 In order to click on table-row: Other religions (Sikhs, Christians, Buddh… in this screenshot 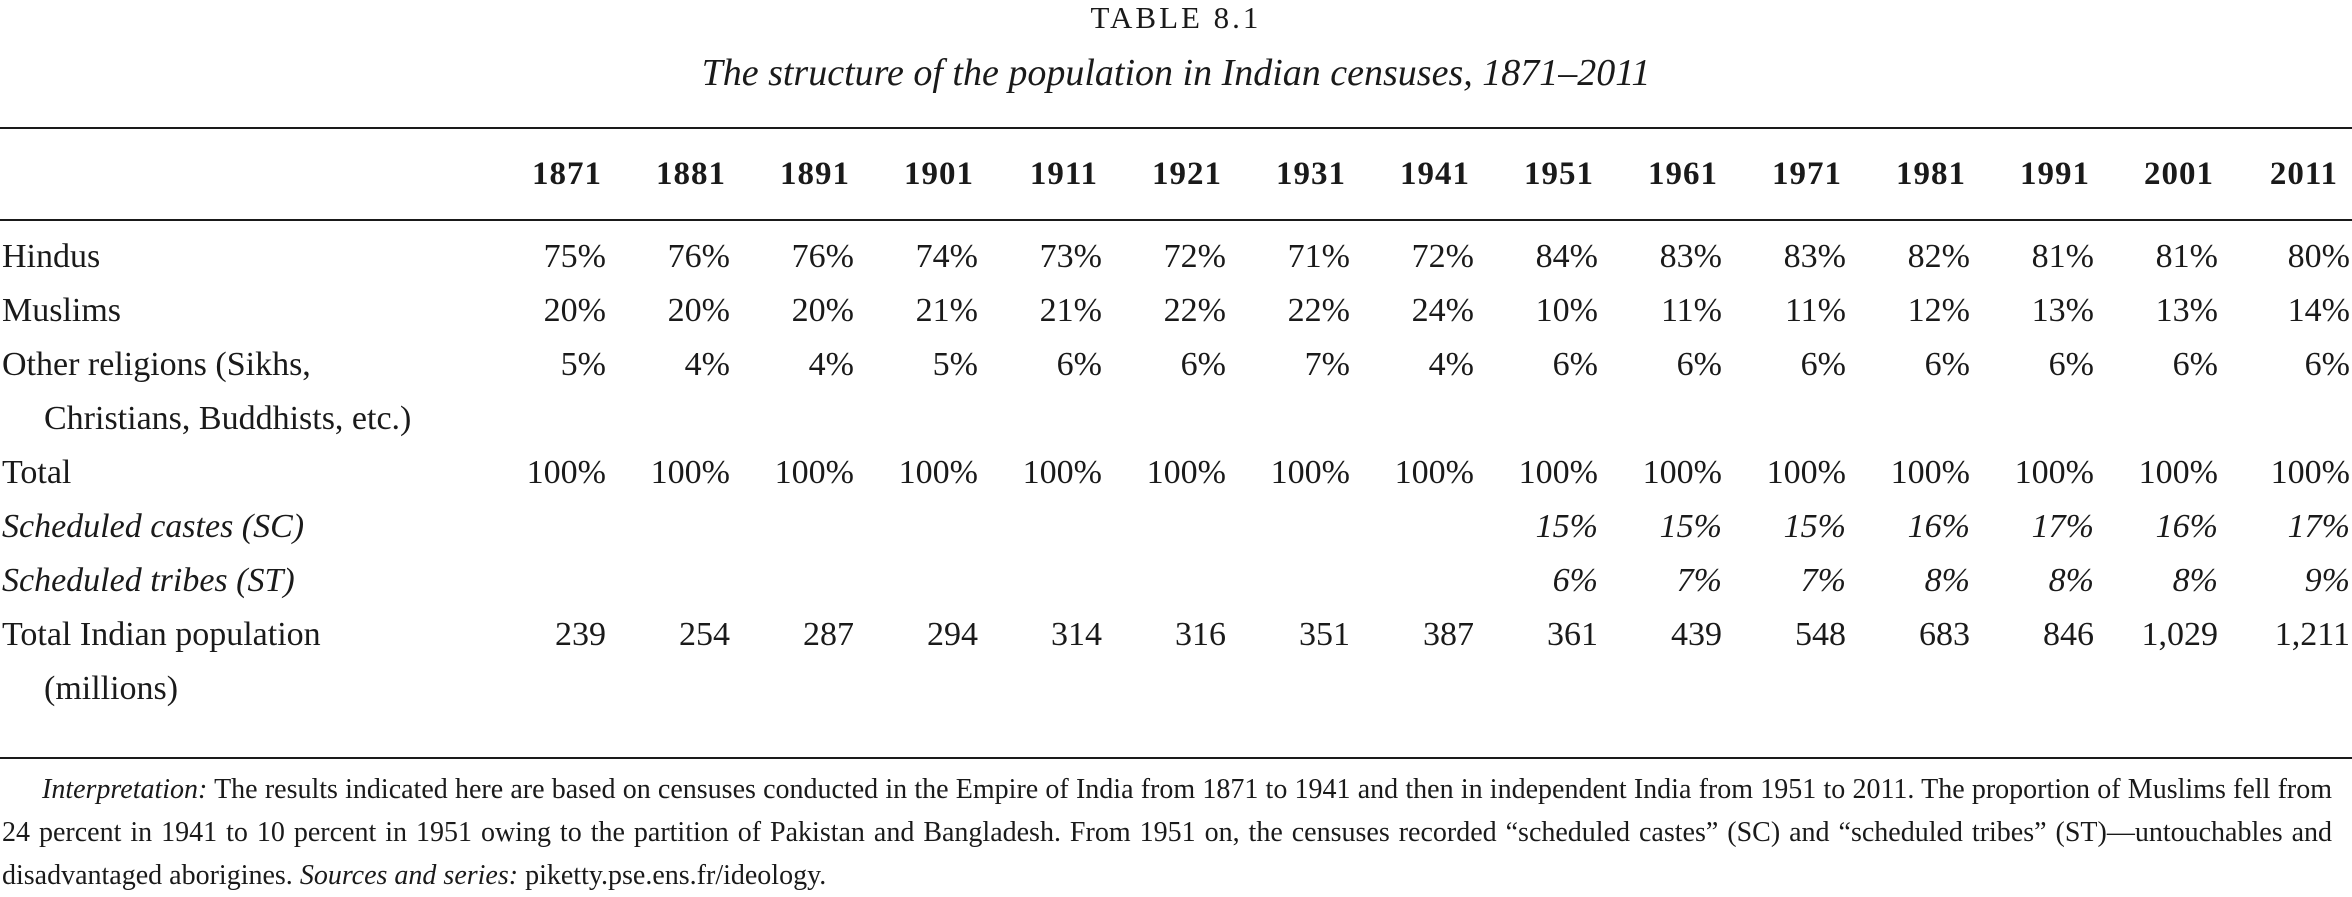, I will do `click(1176, 392)`.